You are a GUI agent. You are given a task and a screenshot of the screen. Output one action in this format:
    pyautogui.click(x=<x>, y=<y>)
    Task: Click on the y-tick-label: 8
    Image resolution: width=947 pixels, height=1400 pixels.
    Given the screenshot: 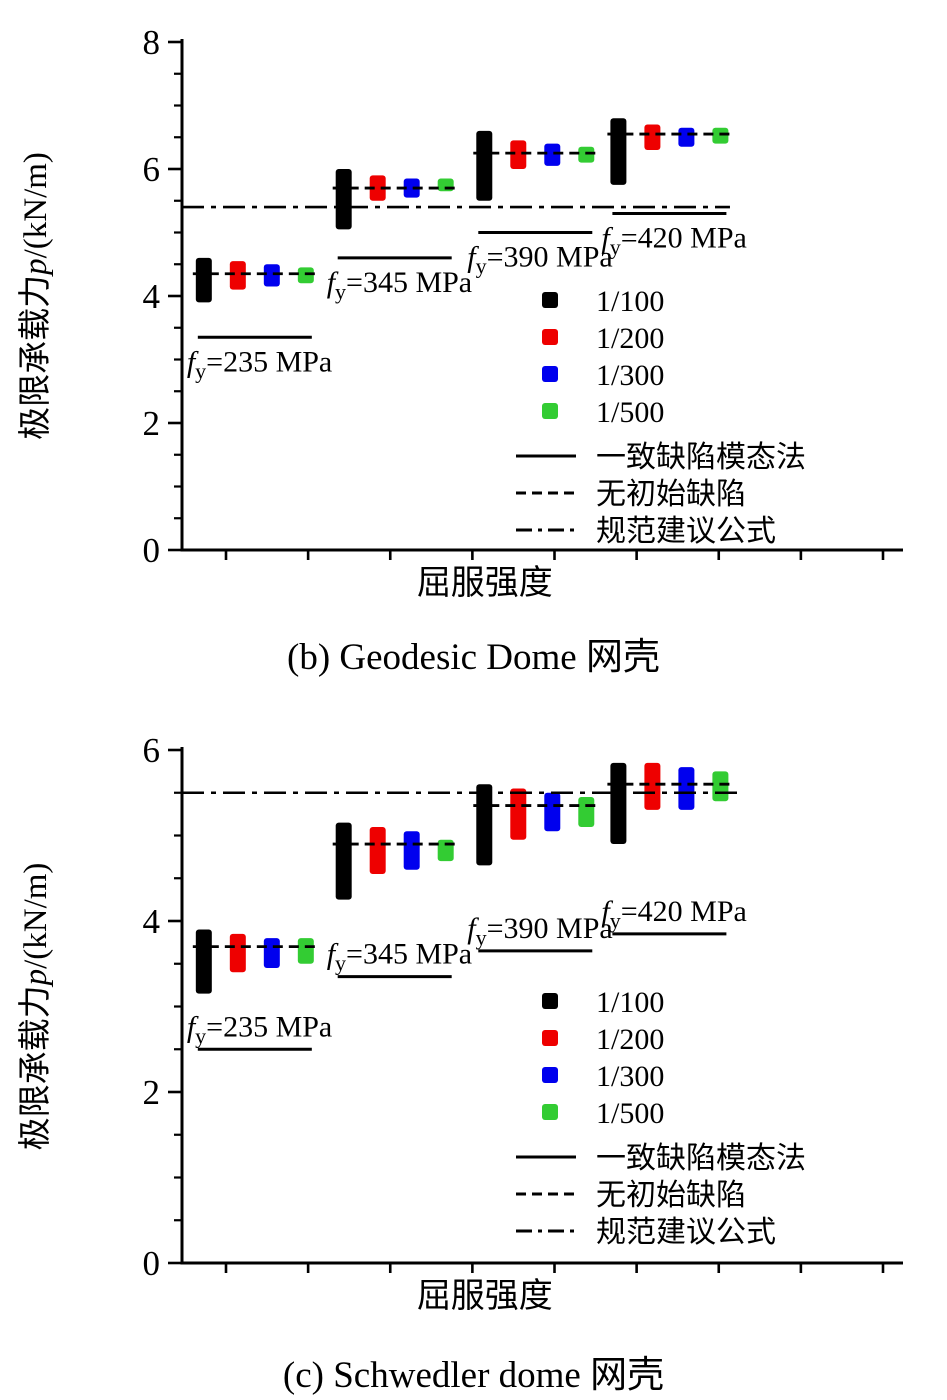 What is the action you would take?
    pyautogui.click(x=152, y=42)
    